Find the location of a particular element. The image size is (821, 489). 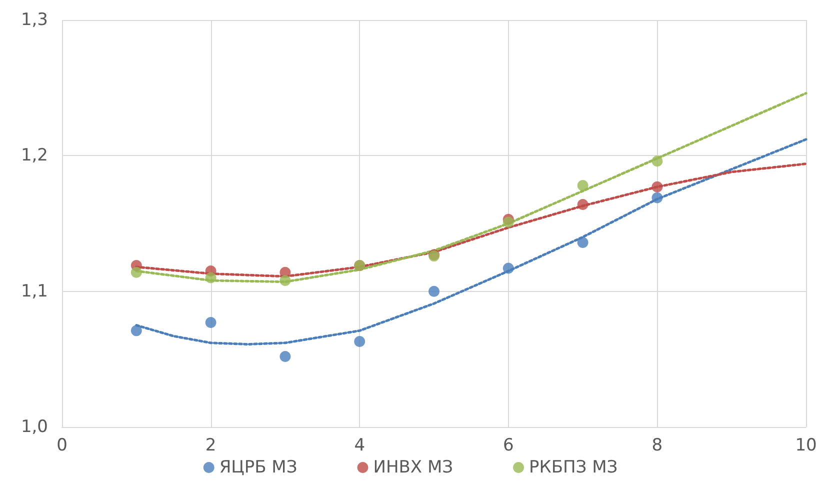

x-tick-label: 6 is located at coordinates (508, 446).